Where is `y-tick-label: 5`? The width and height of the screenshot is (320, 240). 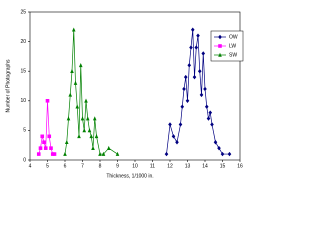
y-tick-label: 5 is located at coordinates (24, 131).